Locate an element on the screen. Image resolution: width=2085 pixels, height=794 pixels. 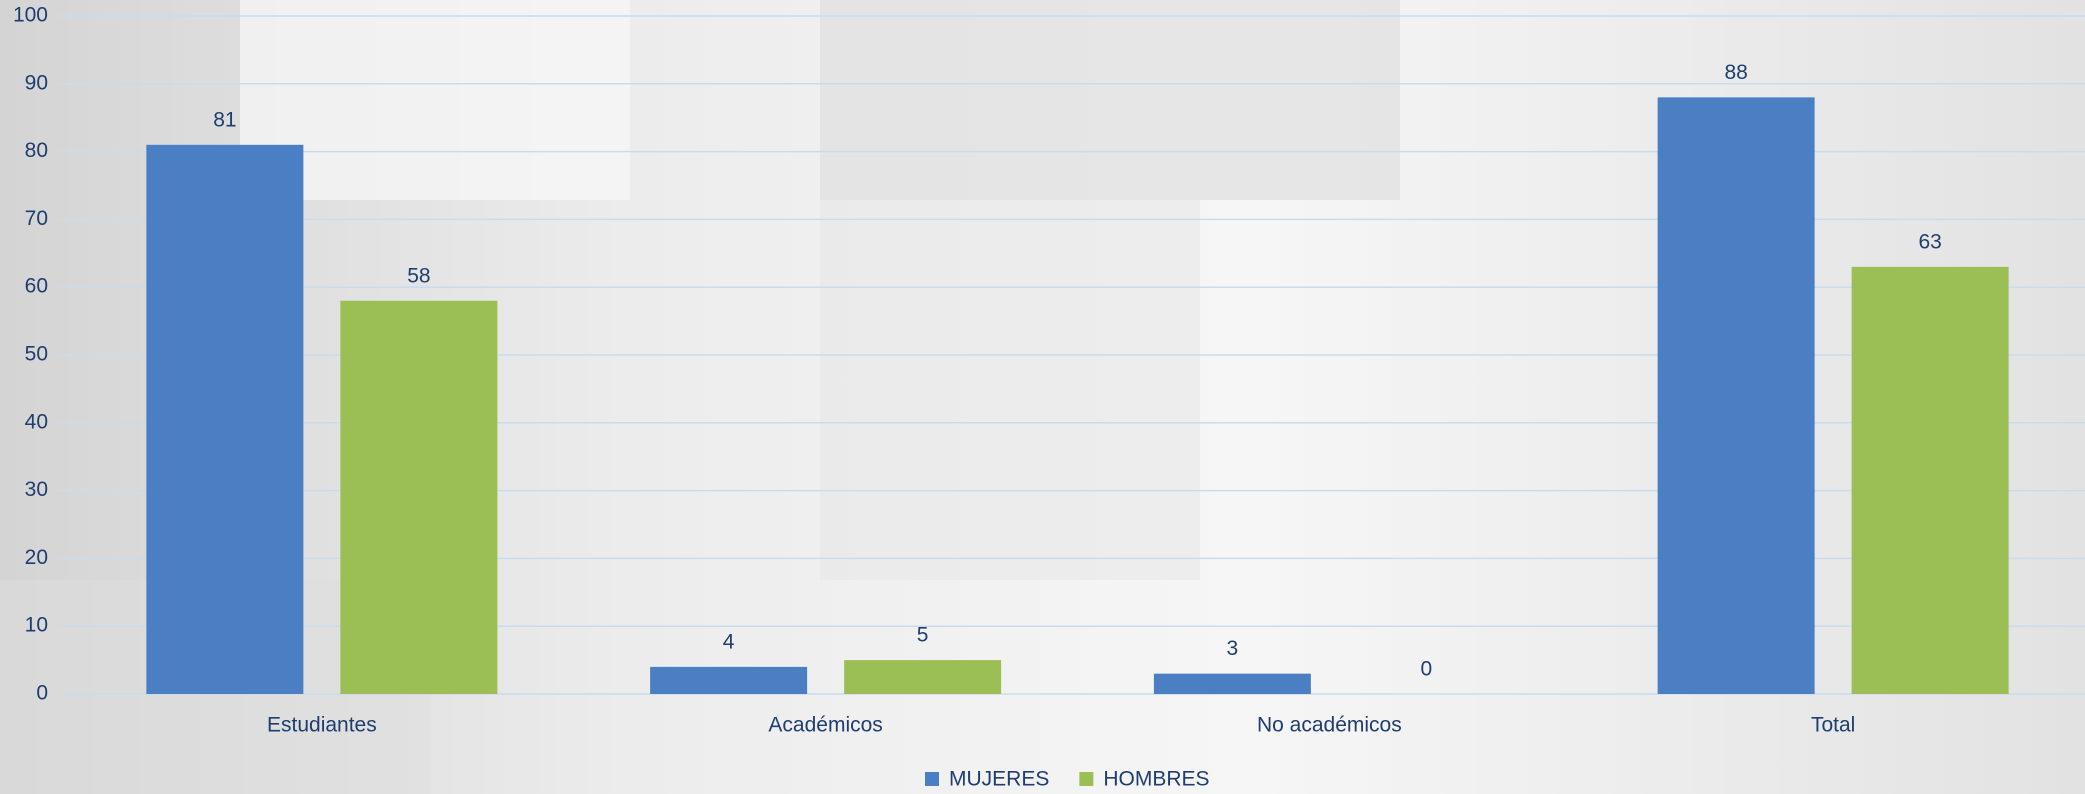
x-tick-label: No académicos is located at coordinates (1329, 725).